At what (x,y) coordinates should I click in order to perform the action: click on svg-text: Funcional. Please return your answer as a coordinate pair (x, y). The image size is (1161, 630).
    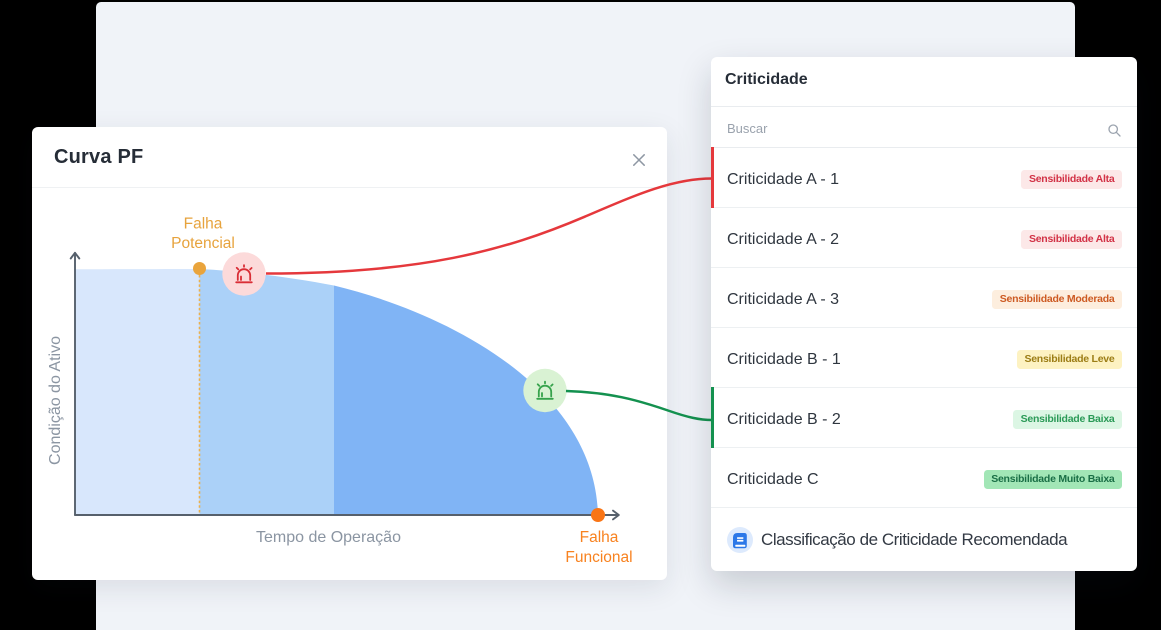
    Looking at the image, I should click on (598, 557).